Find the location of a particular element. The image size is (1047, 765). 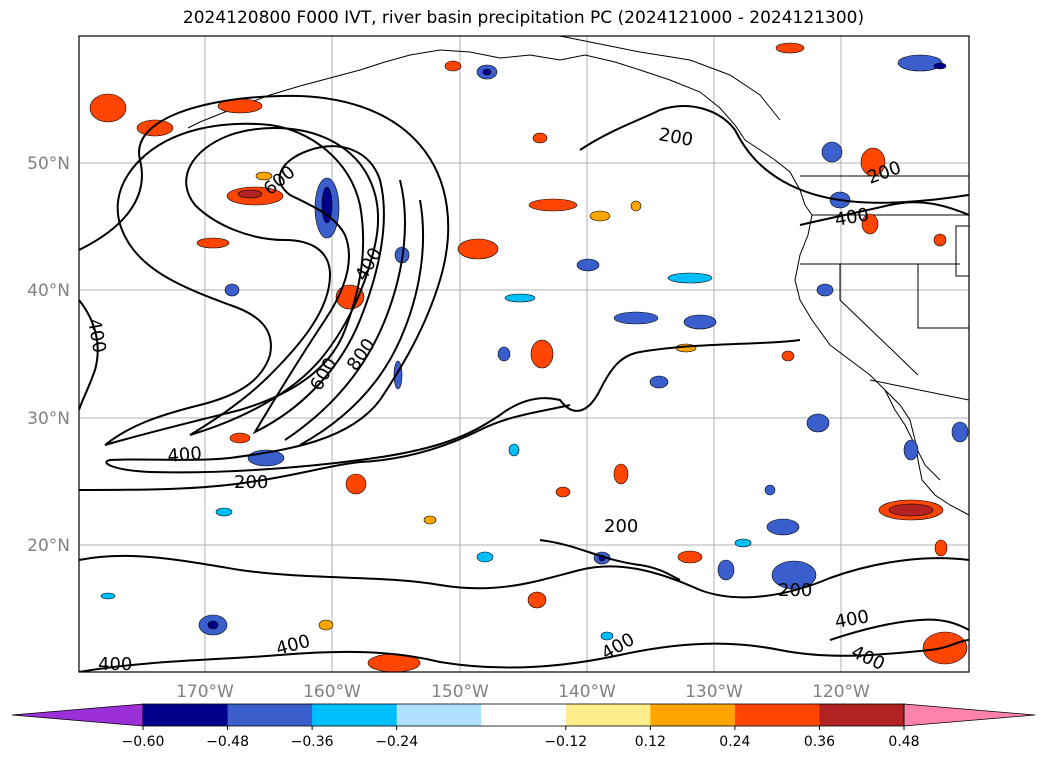

colorbar-tick-label: −0.48 is located at coordinates (227, 742).